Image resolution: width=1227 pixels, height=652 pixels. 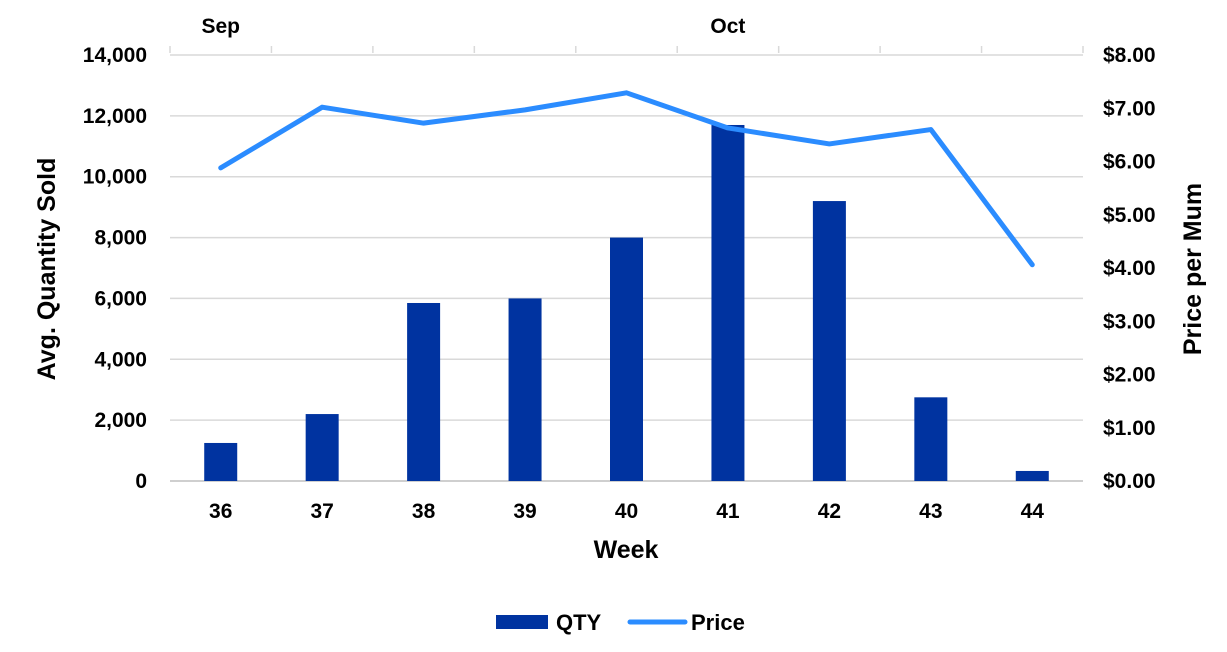 I want to click on x-tick-label: 42, so click(x=829, y=511).